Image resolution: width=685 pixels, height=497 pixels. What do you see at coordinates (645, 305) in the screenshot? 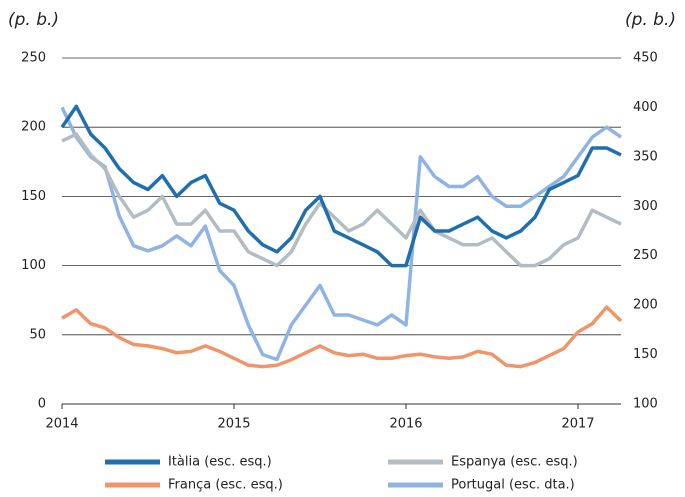
I see `y2-tick-label: 200` at bounding box center [645, 305].